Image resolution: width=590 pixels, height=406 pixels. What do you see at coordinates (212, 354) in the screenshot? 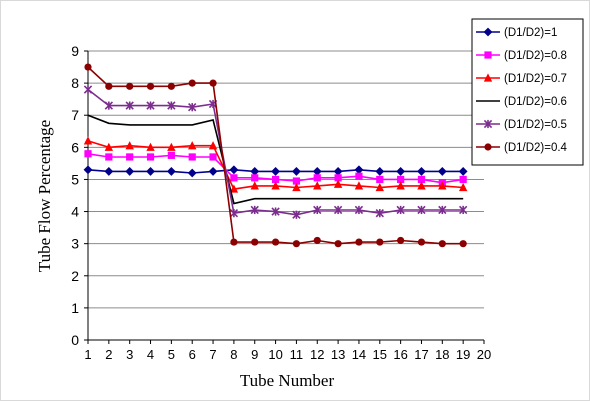
I see `x-tick-label: 7` at bounding box center [212, 354].